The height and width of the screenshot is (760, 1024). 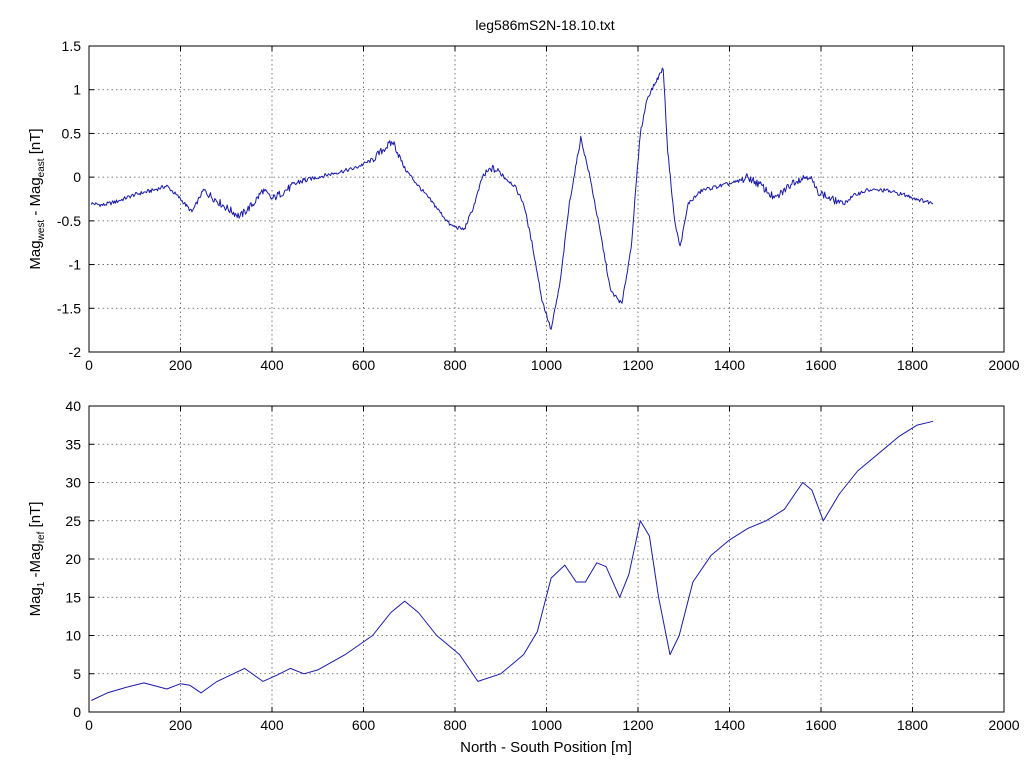 I want to click on y-tick-label: 30, so click(x=73, y=483).